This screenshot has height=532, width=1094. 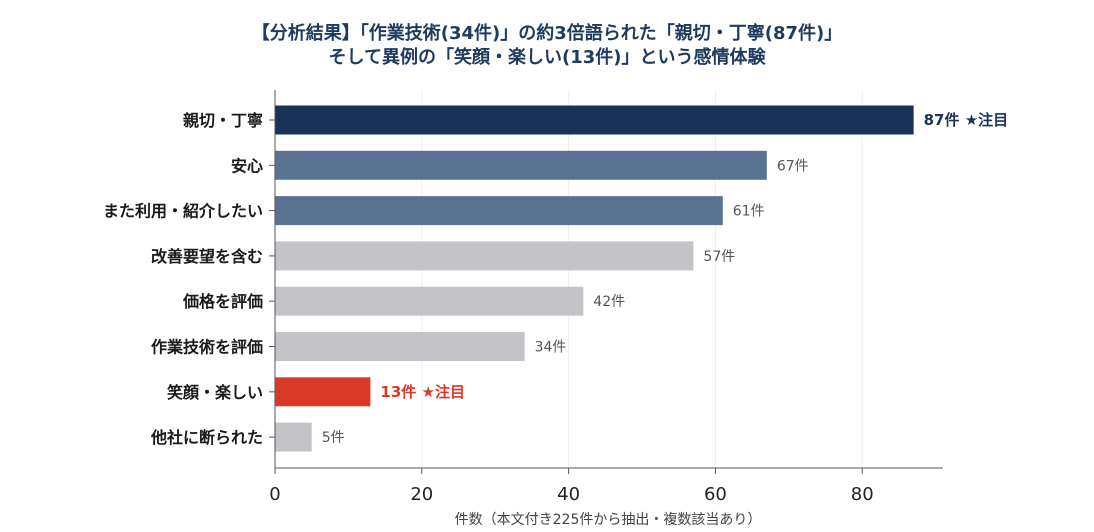 I want to click on value-label-2: 61件, so click(x=749, y=212).